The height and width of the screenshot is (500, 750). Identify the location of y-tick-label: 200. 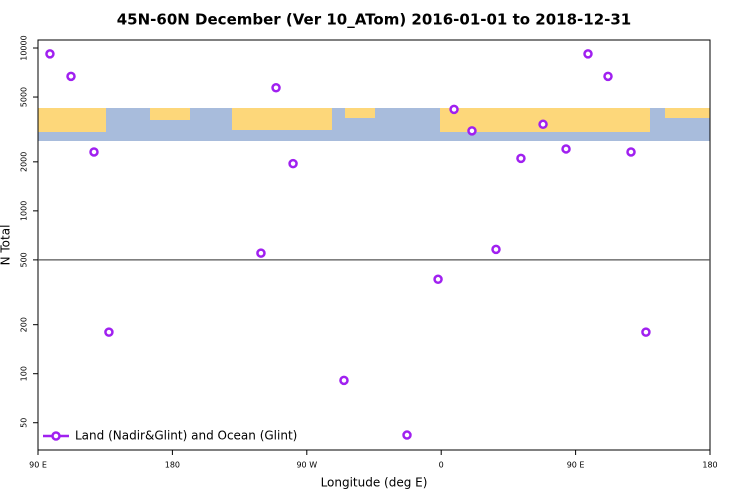
(24, 324).